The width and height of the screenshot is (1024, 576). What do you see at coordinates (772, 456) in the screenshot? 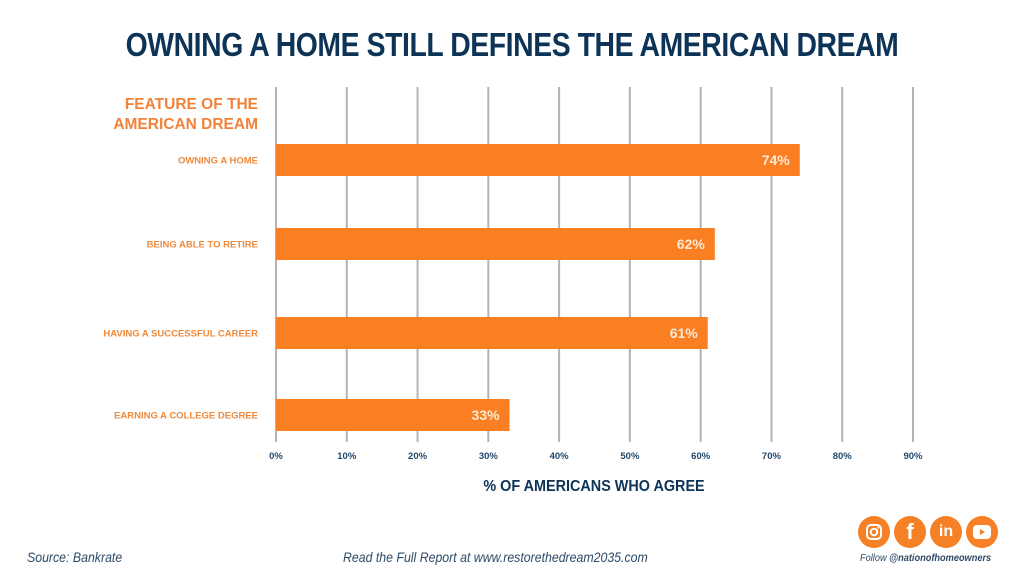
I see `x-tick-label: 70%` at bounding box center [772, 456].